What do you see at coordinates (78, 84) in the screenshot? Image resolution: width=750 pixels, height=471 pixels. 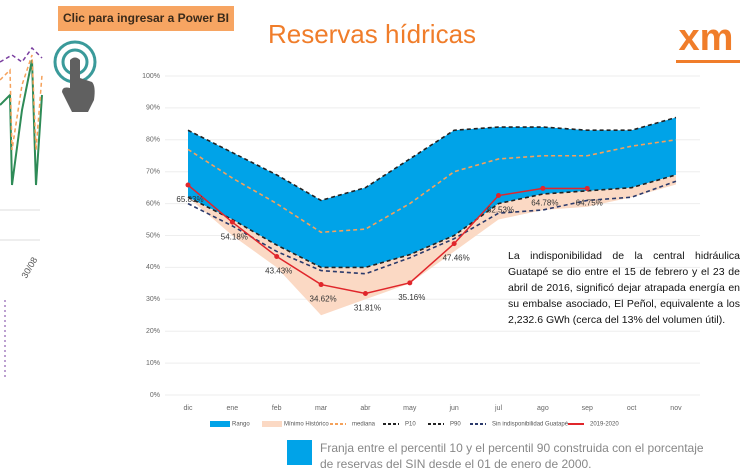 I see `icon-hand` at bounding box center [78, 84].